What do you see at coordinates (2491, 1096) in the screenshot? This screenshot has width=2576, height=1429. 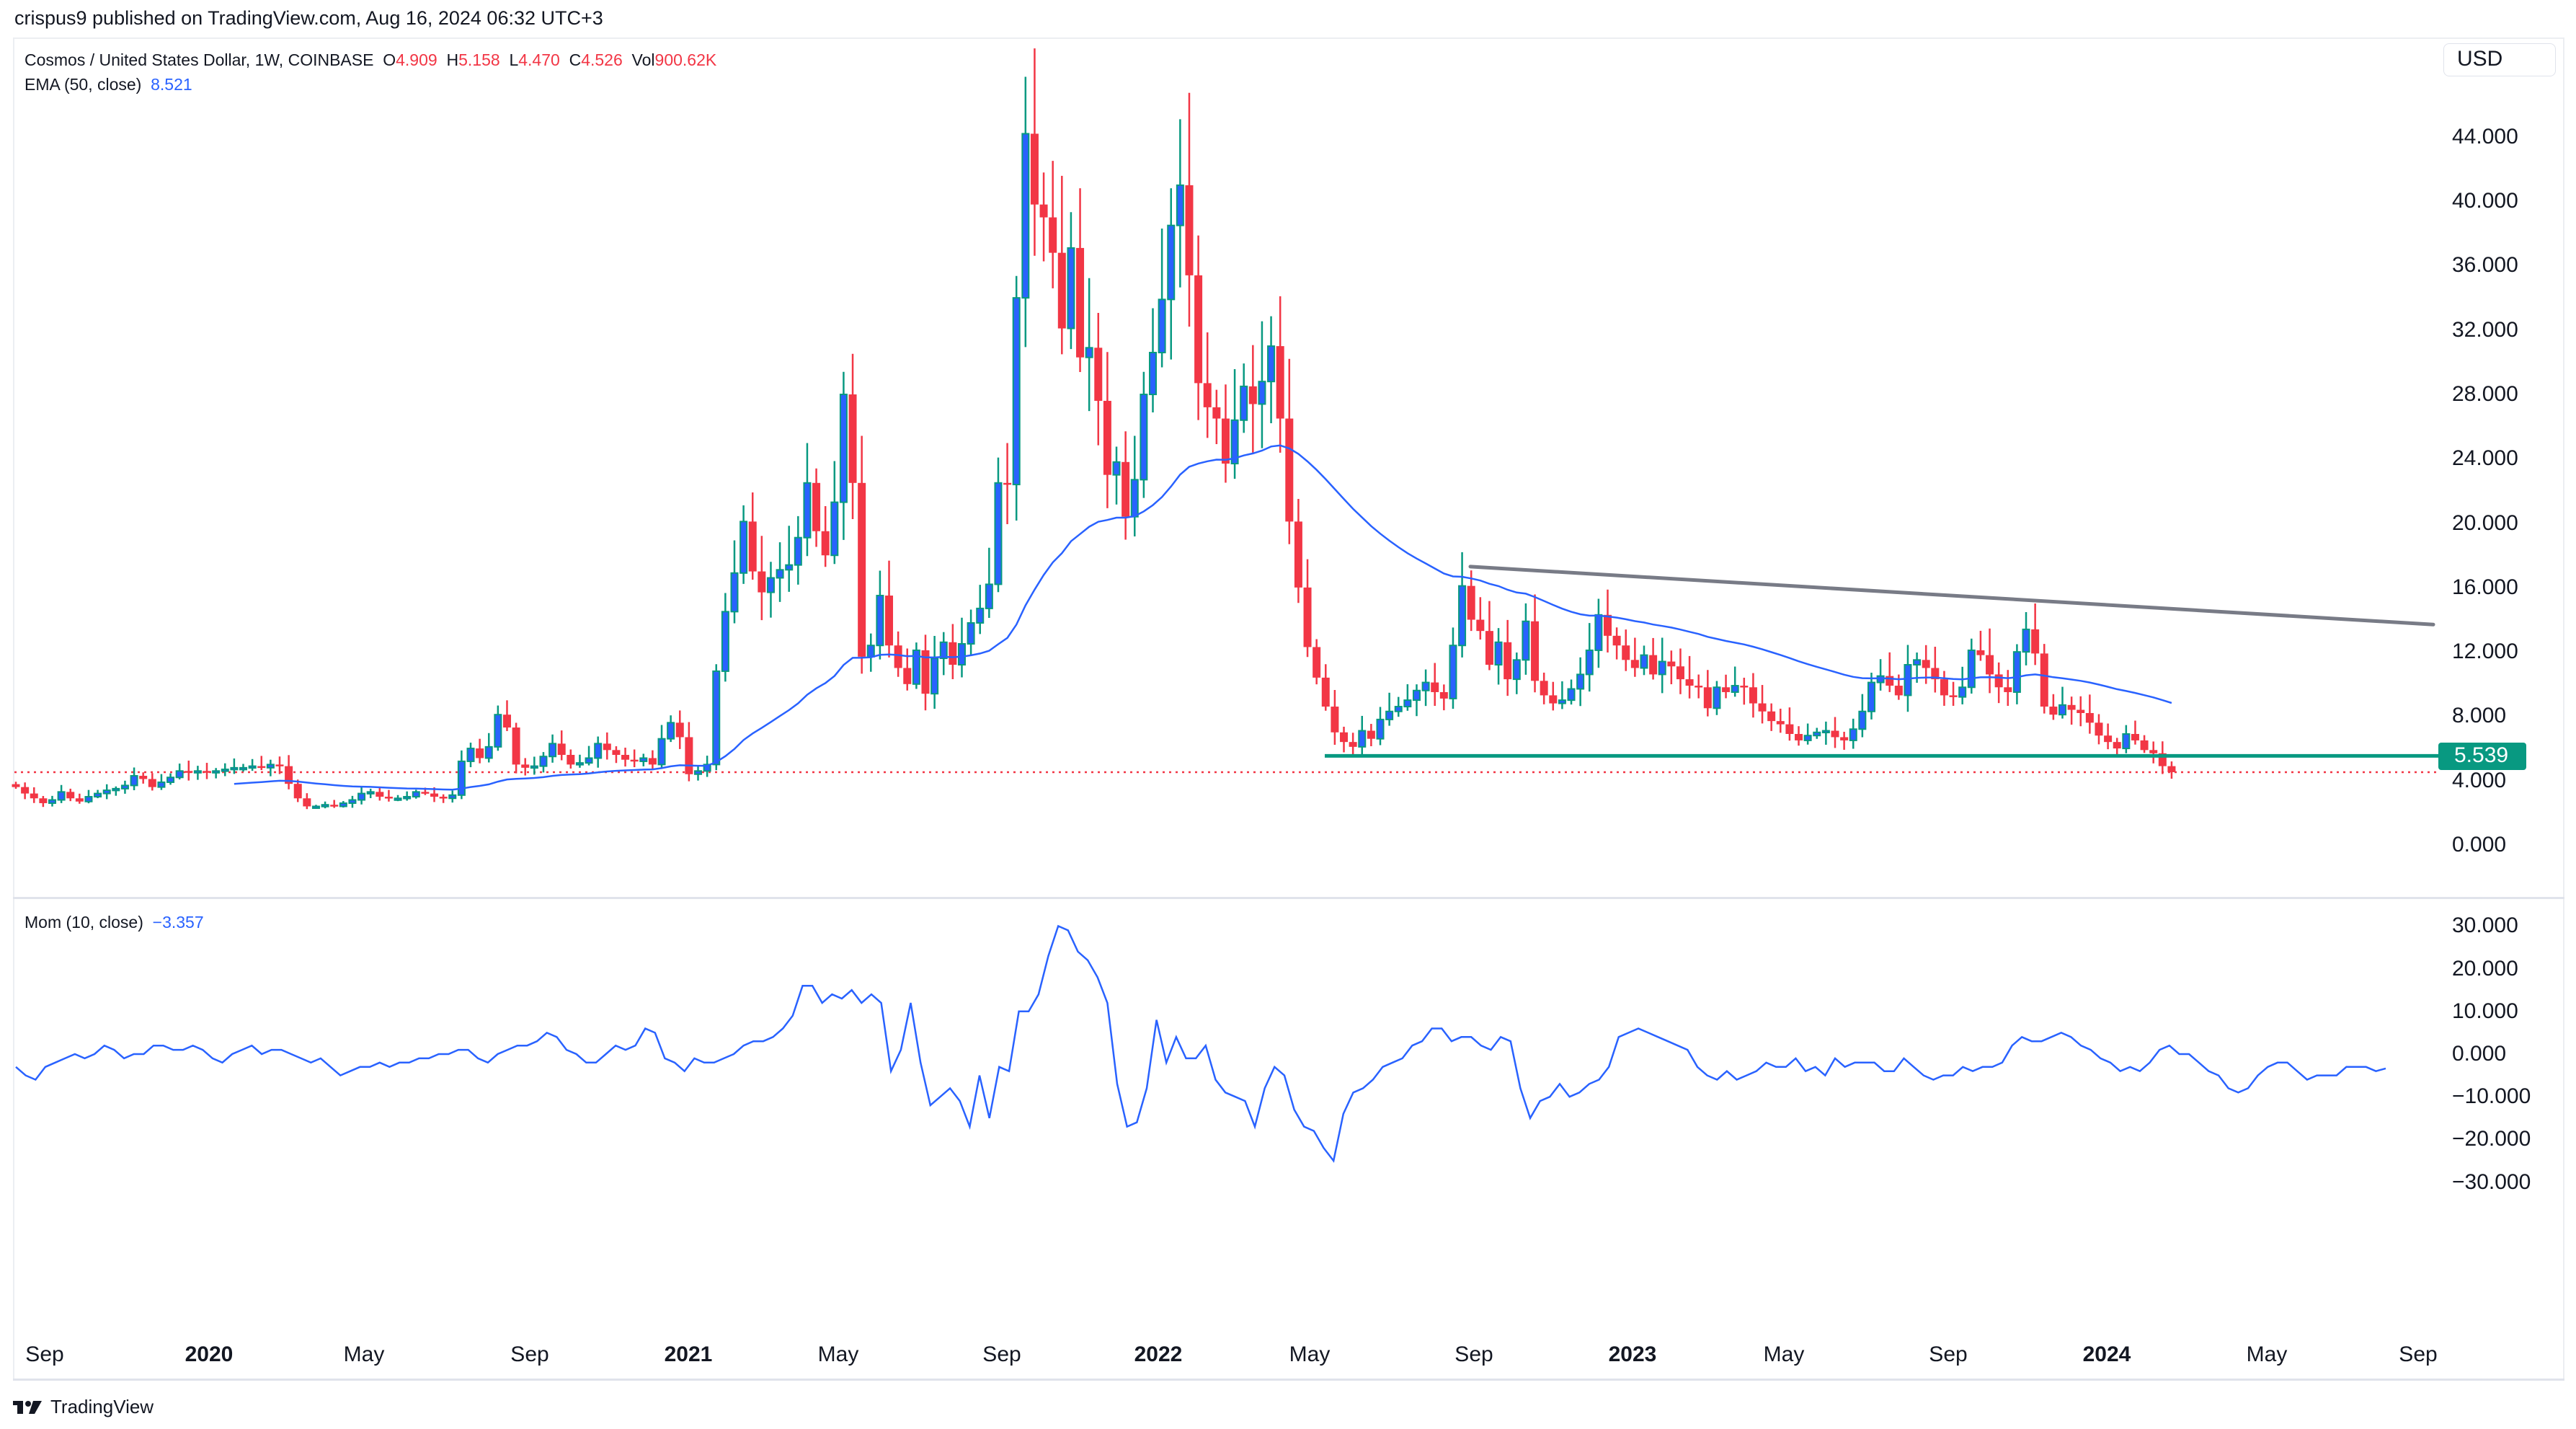 I see `momentum-tick: −10.000` at bounding box center [2491, 1096].